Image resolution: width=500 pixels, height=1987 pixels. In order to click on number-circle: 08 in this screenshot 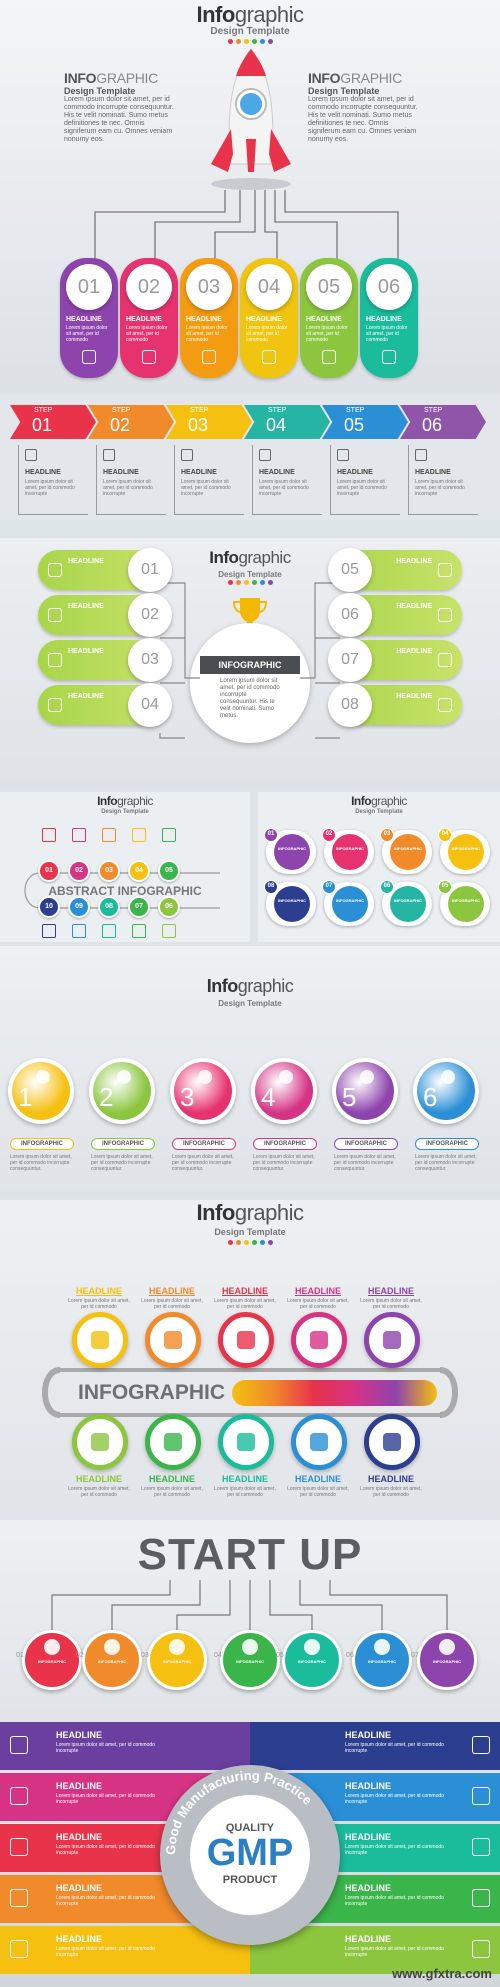, I will do `click(350, 705)`.